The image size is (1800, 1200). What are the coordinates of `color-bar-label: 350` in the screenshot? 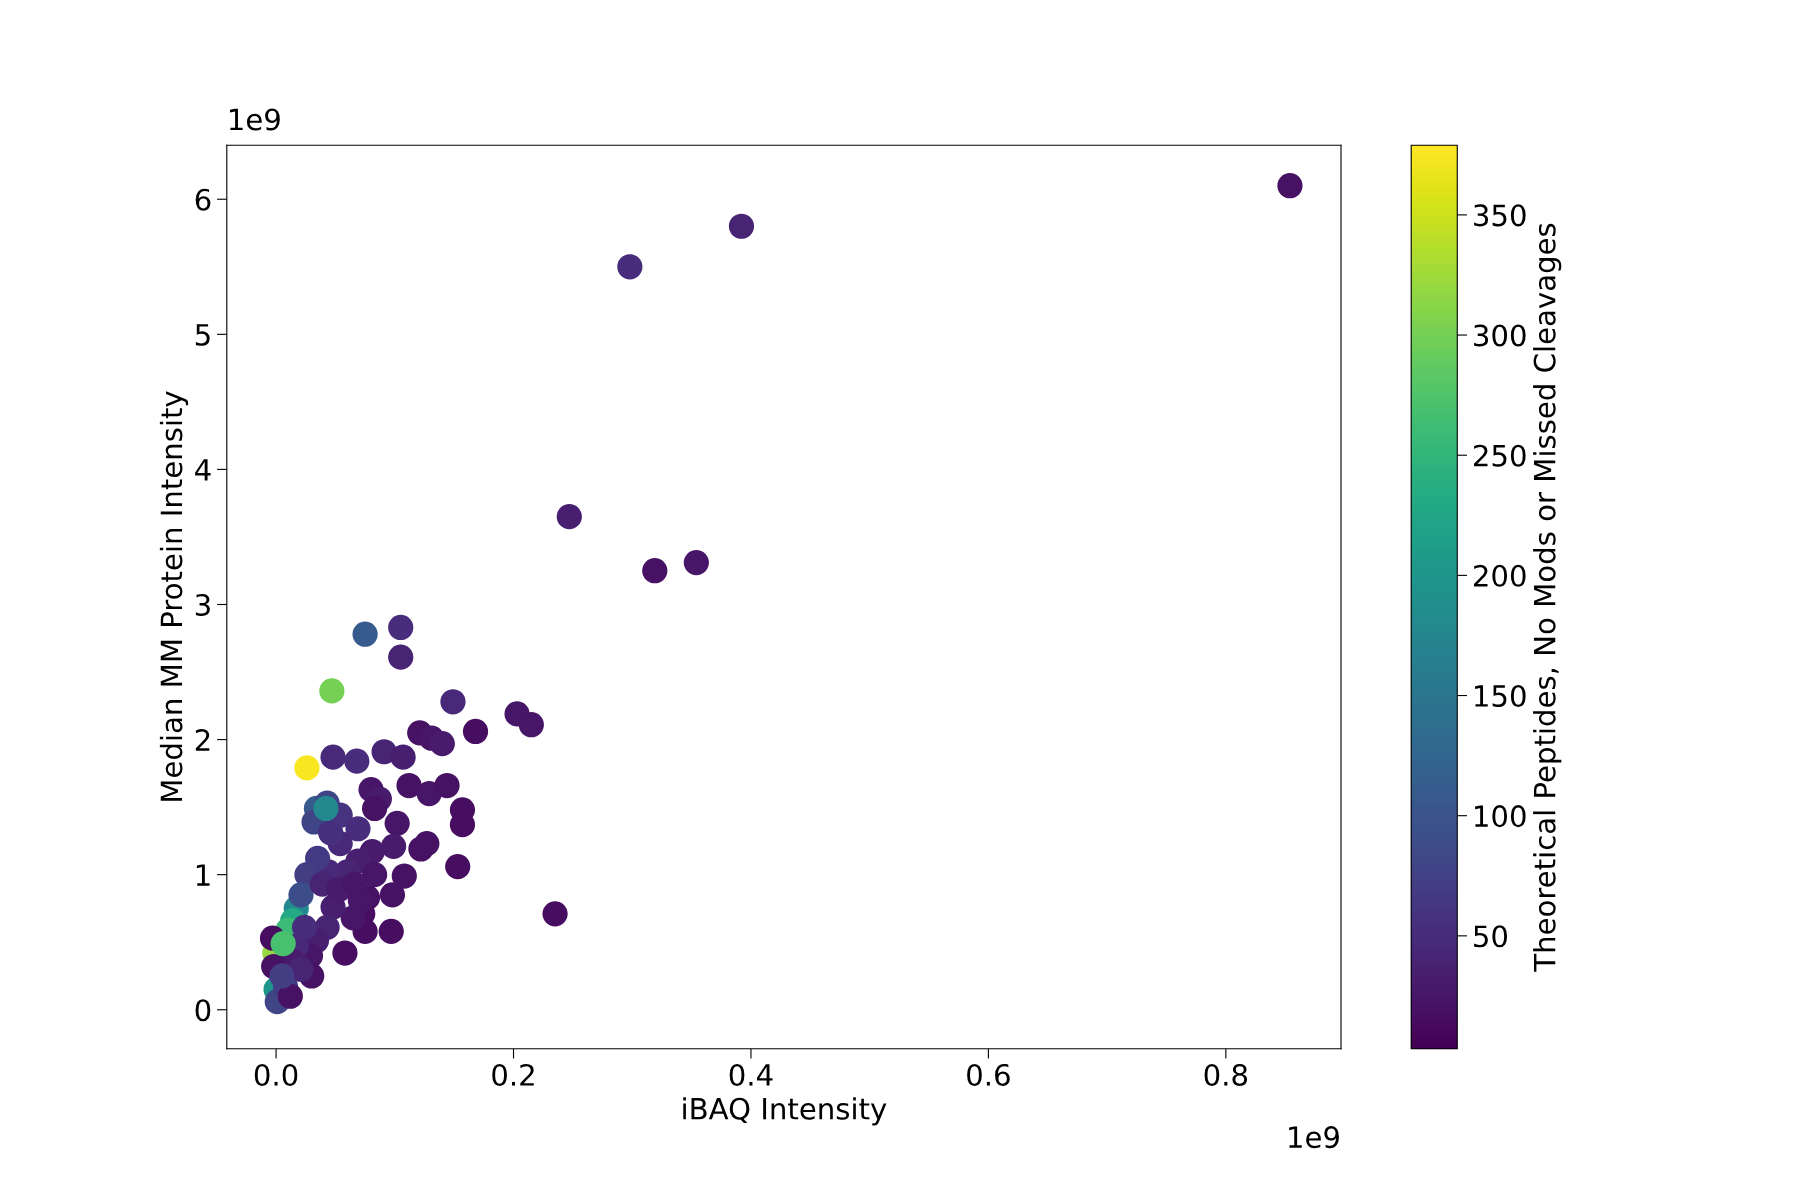 It's located at (1500, 215).